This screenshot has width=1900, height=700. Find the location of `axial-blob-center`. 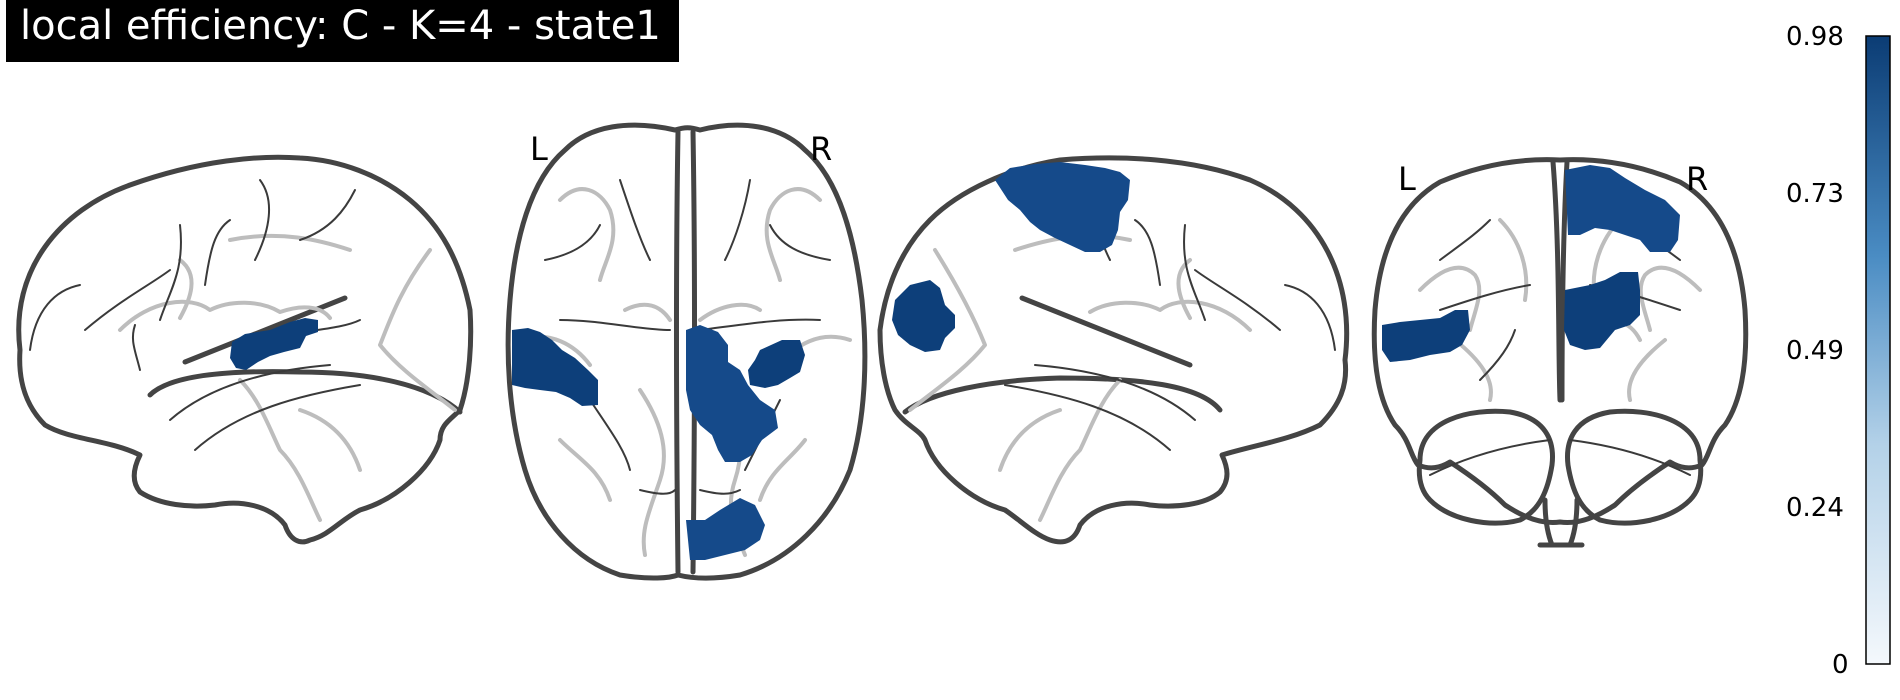

axial-blob-center is located at coordinates (732, 393).